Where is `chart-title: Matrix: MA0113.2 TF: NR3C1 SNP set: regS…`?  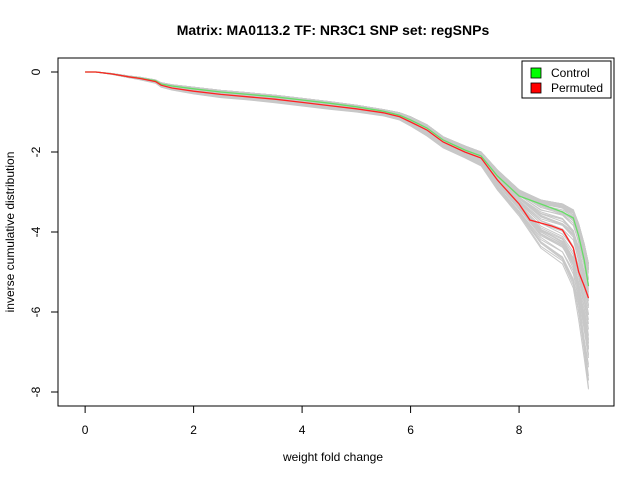
chart-title: Matrix: MA0113.2 TF: NR3C1 SNP set: regS… is located at coordinates (333, 30).